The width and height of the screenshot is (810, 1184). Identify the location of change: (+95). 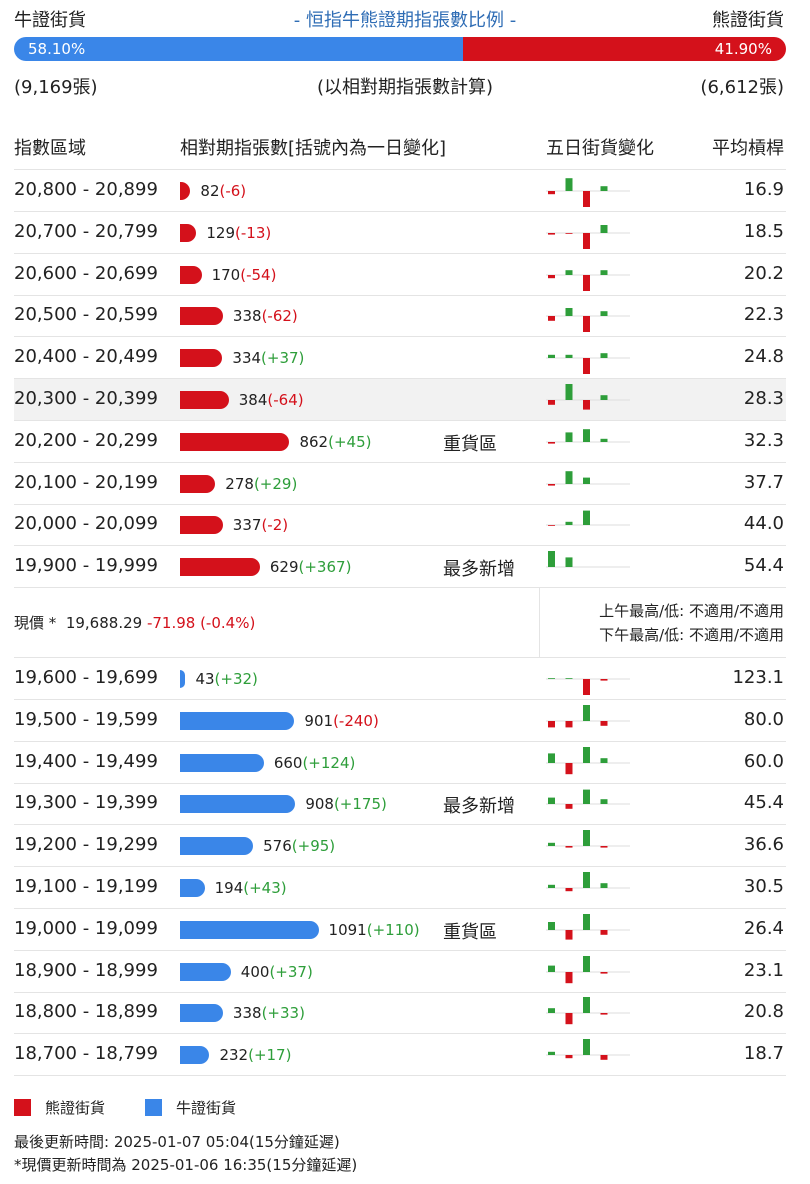
(313, 846).